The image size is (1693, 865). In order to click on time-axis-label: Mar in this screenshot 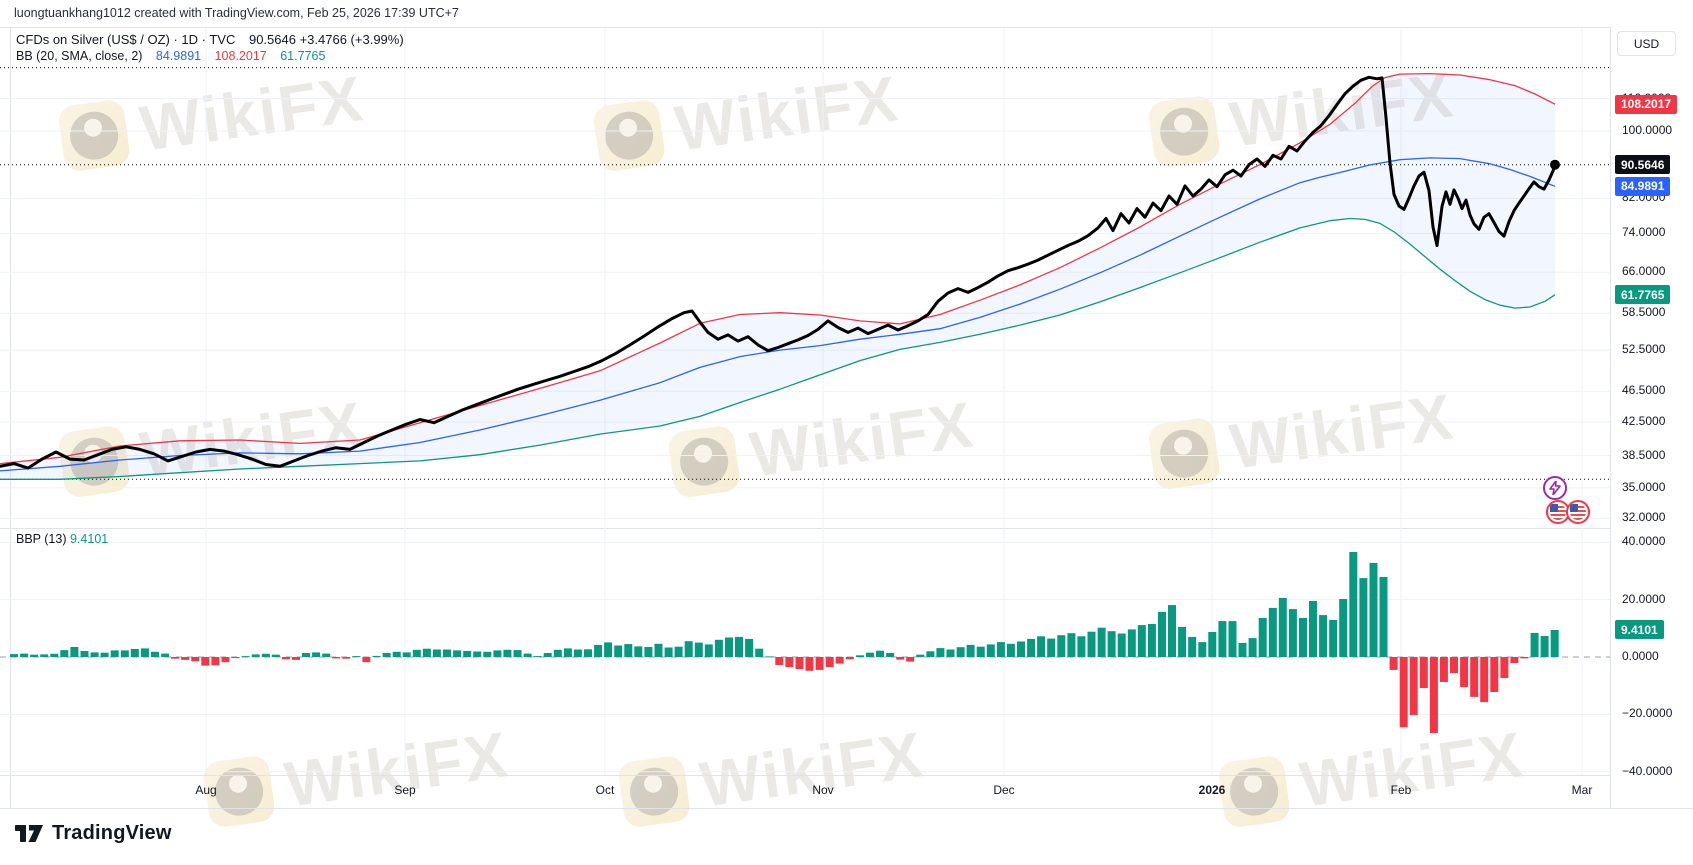, I will do `click(1582, 790)`.